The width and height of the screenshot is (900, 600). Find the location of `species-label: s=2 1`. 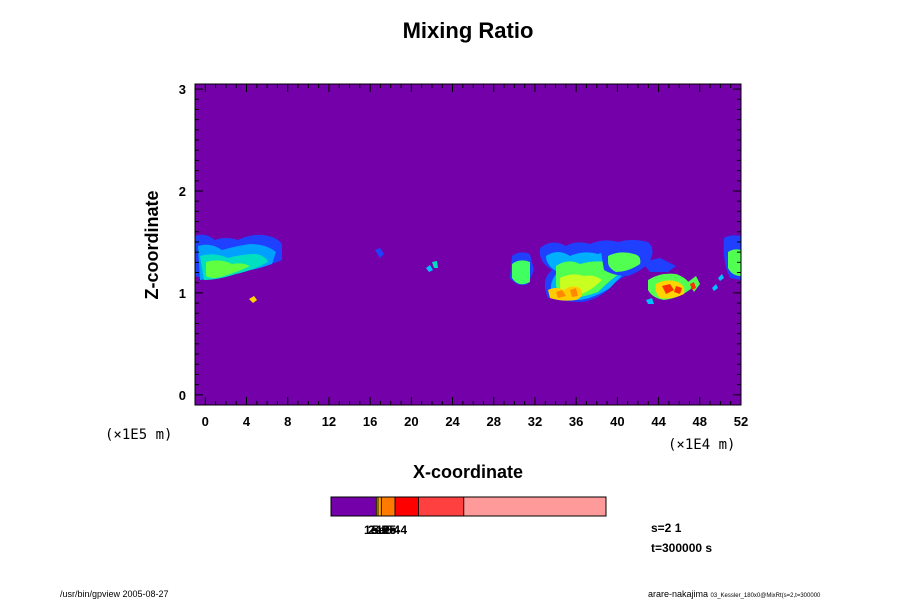

species-label: s=2 1 is located at coordinates (666, 528).